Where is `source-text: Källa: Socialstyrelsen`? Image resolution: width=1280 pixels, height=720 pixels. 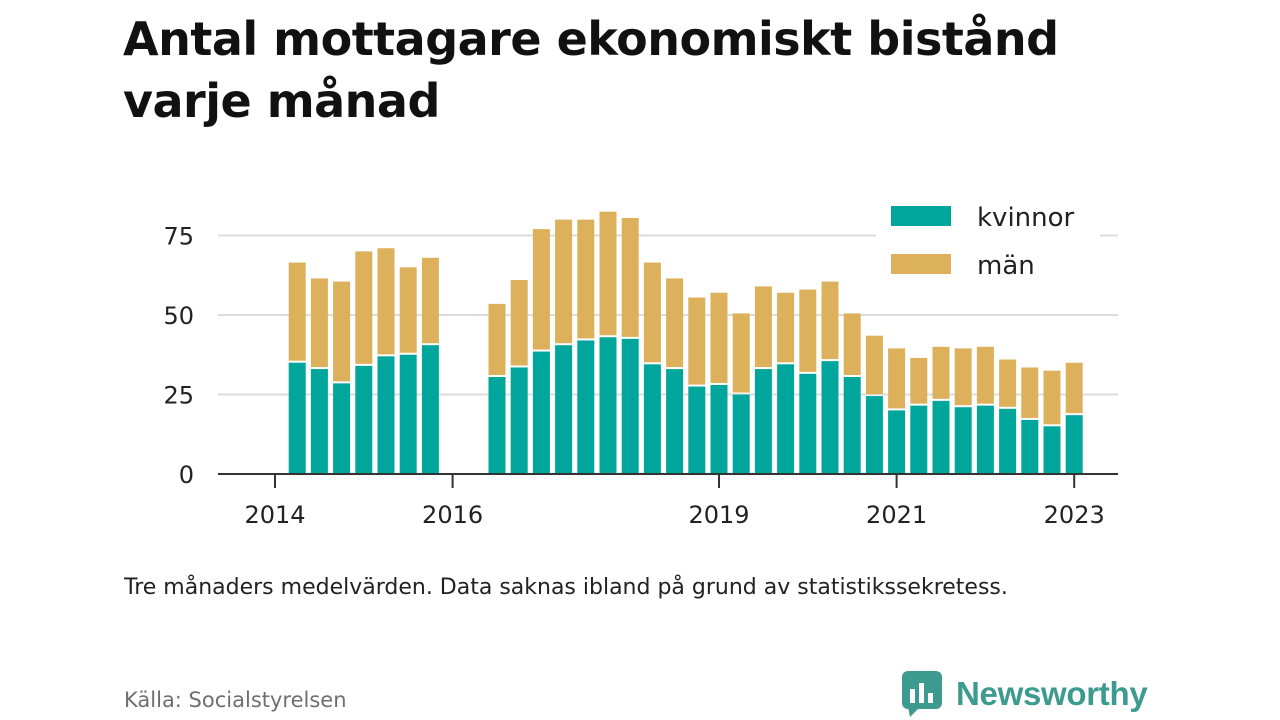
source-text: Källa: Socialstyrelsen is located at coordinates (235, 700).